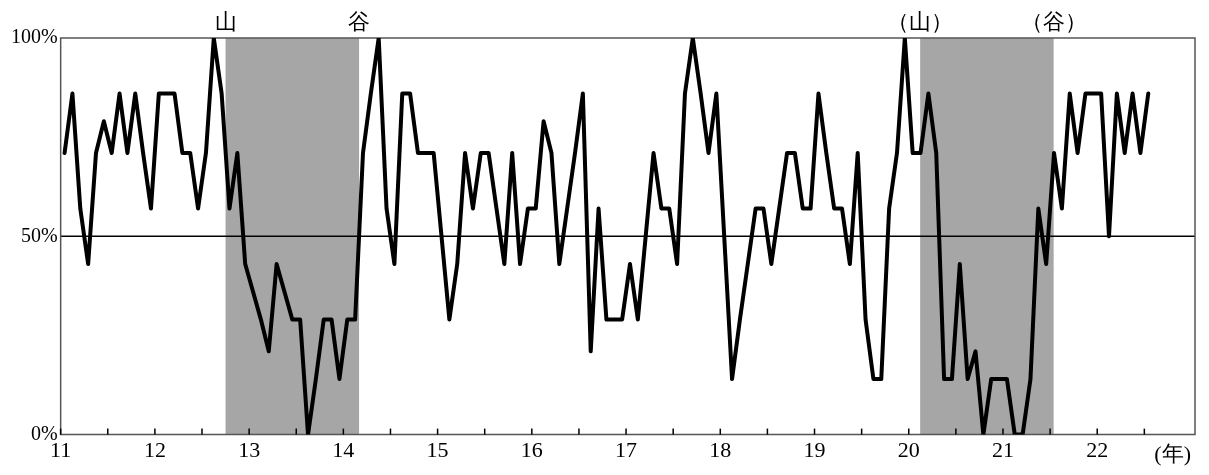 This screenshot has width=1209, height=475. What do you see at coordinates (359, 21) in the screenshot?
I see `annotation: 谷` at bounding box center [359, 21].